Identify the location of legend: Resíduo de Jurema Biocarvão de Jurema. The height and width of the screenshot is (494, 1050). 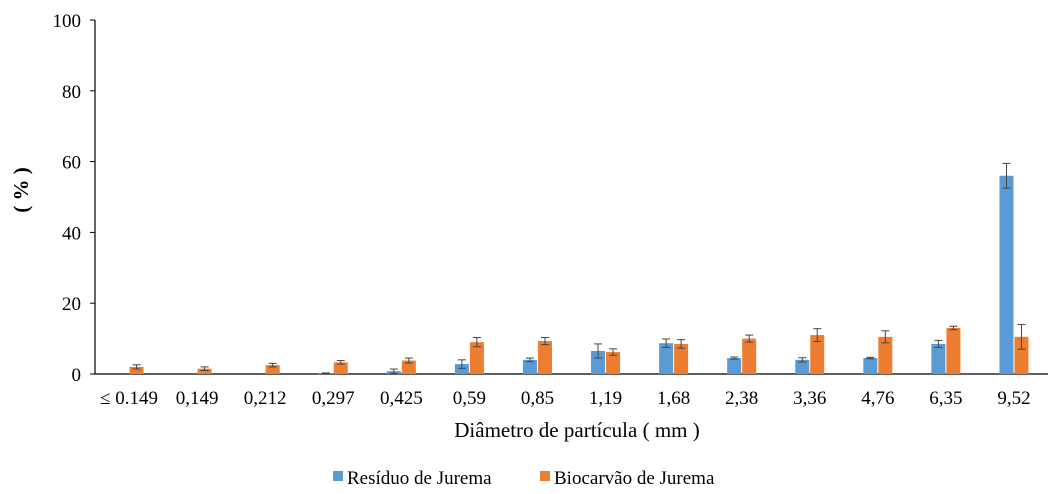
(524, 478).